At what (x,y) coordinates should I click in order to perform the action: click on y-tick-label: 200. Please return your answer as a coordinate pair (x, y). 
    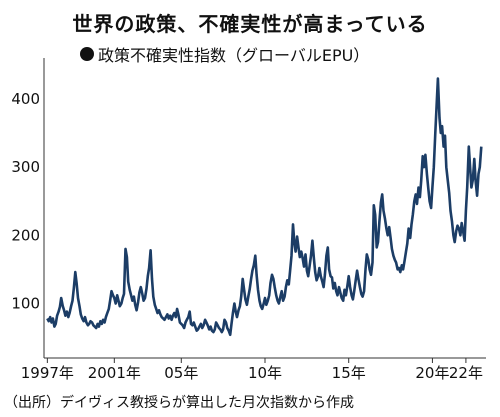
    Looking at the image, I should click on (25, 235).